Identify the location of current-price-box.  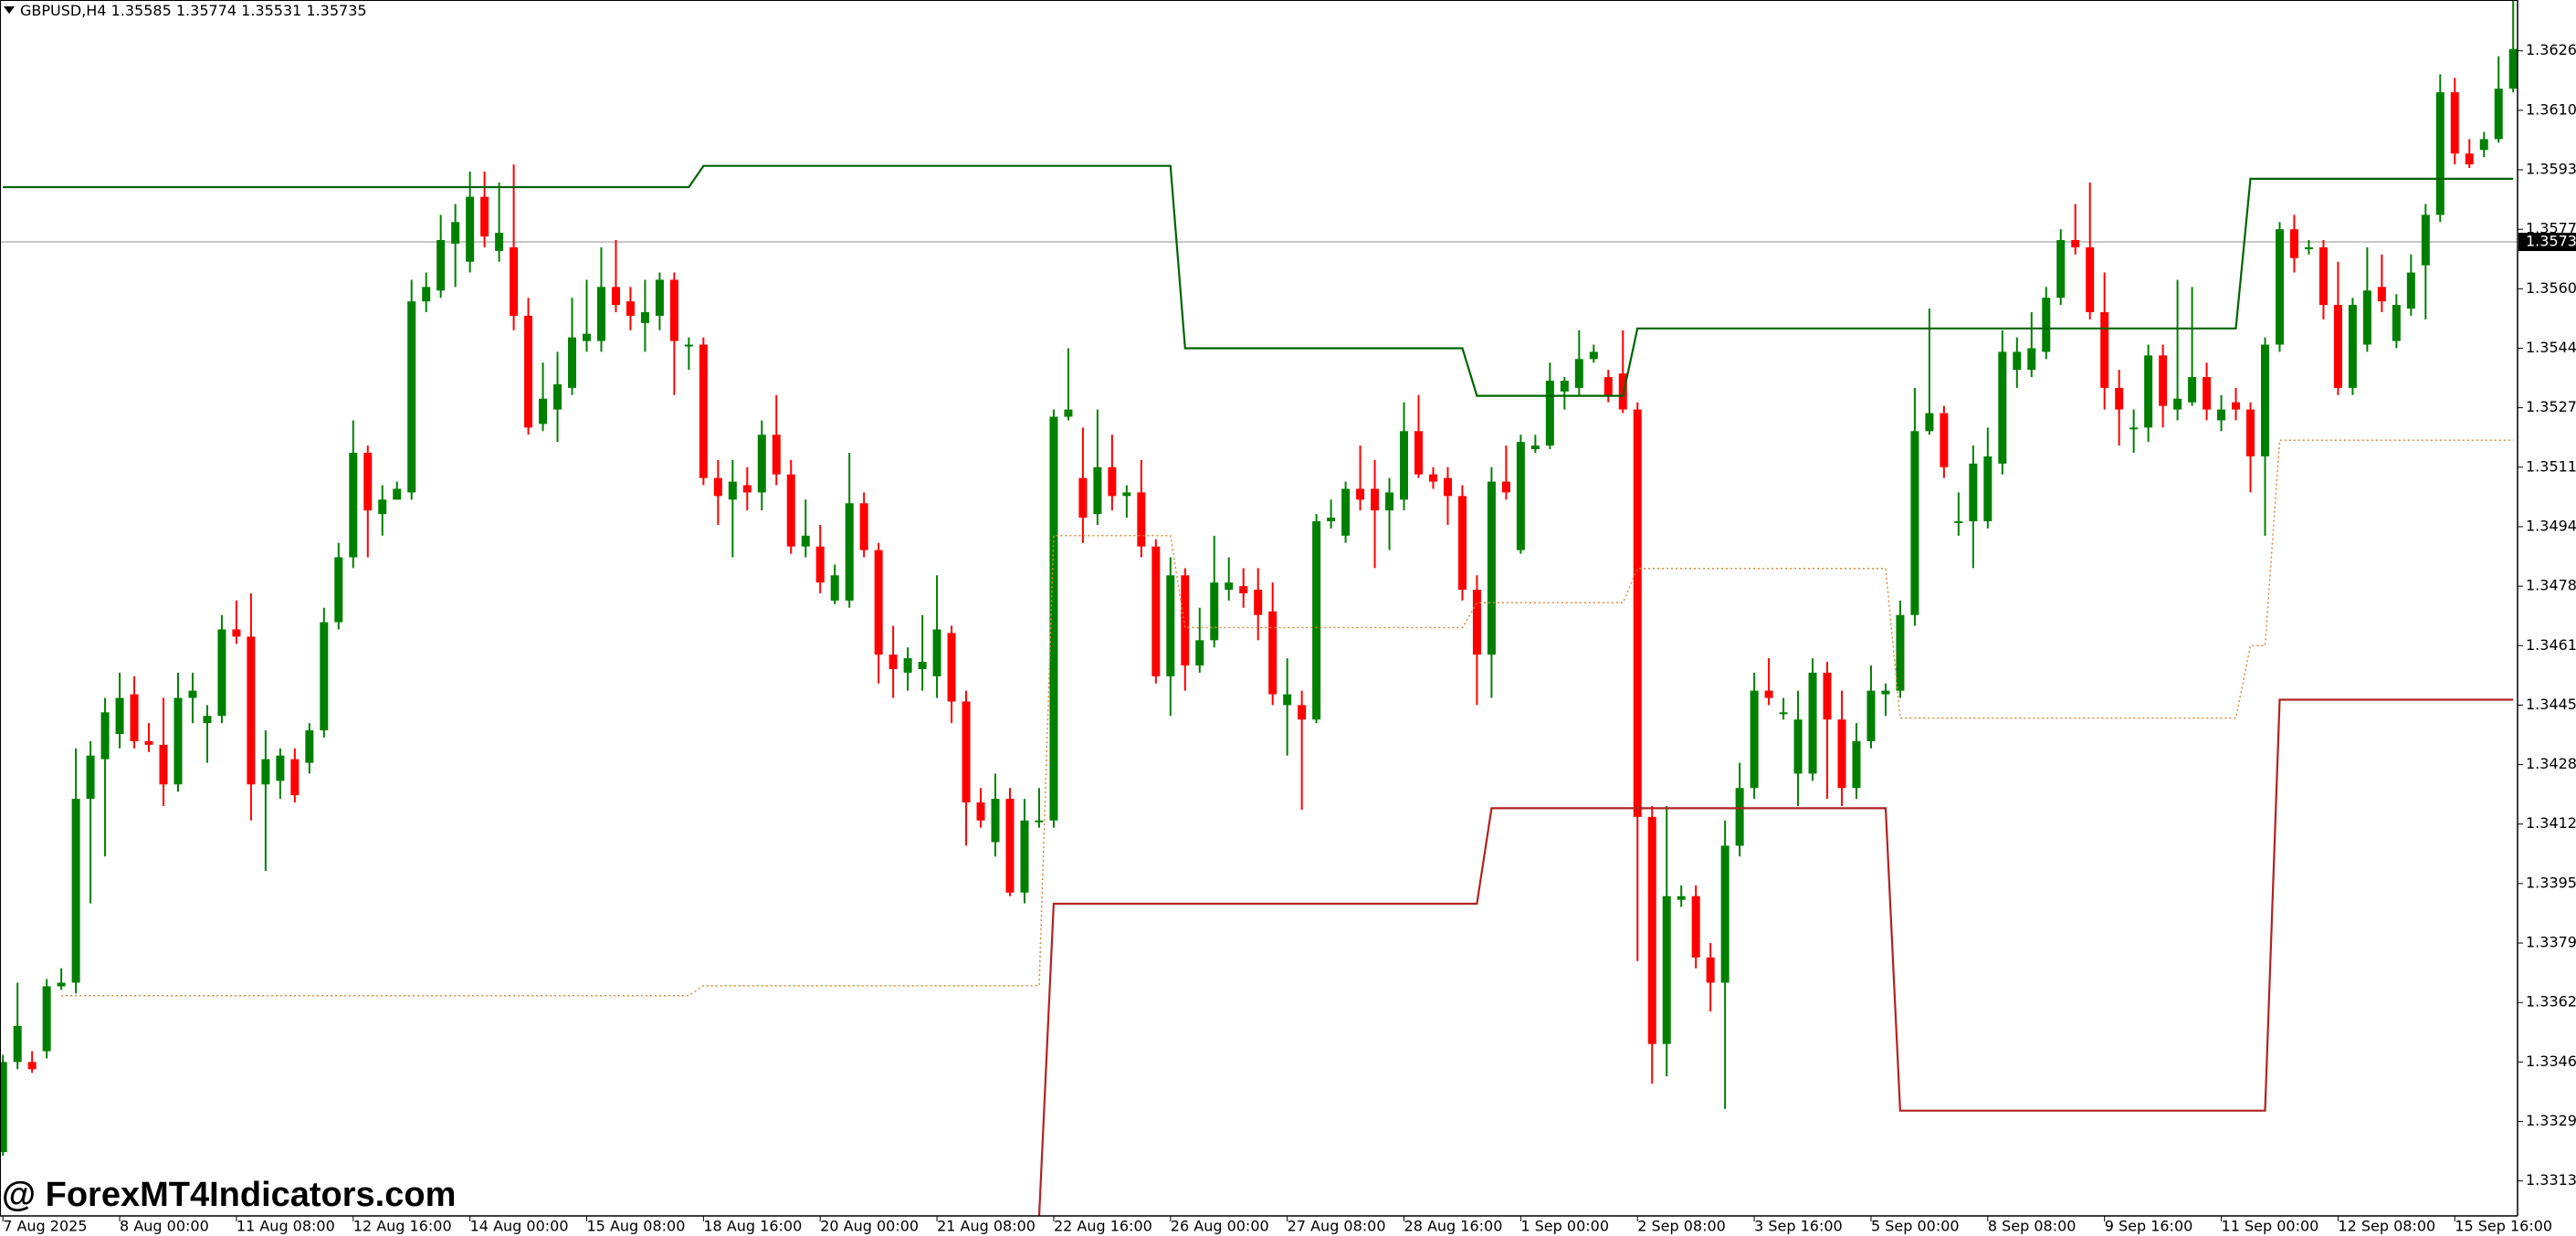
(2547, 242).